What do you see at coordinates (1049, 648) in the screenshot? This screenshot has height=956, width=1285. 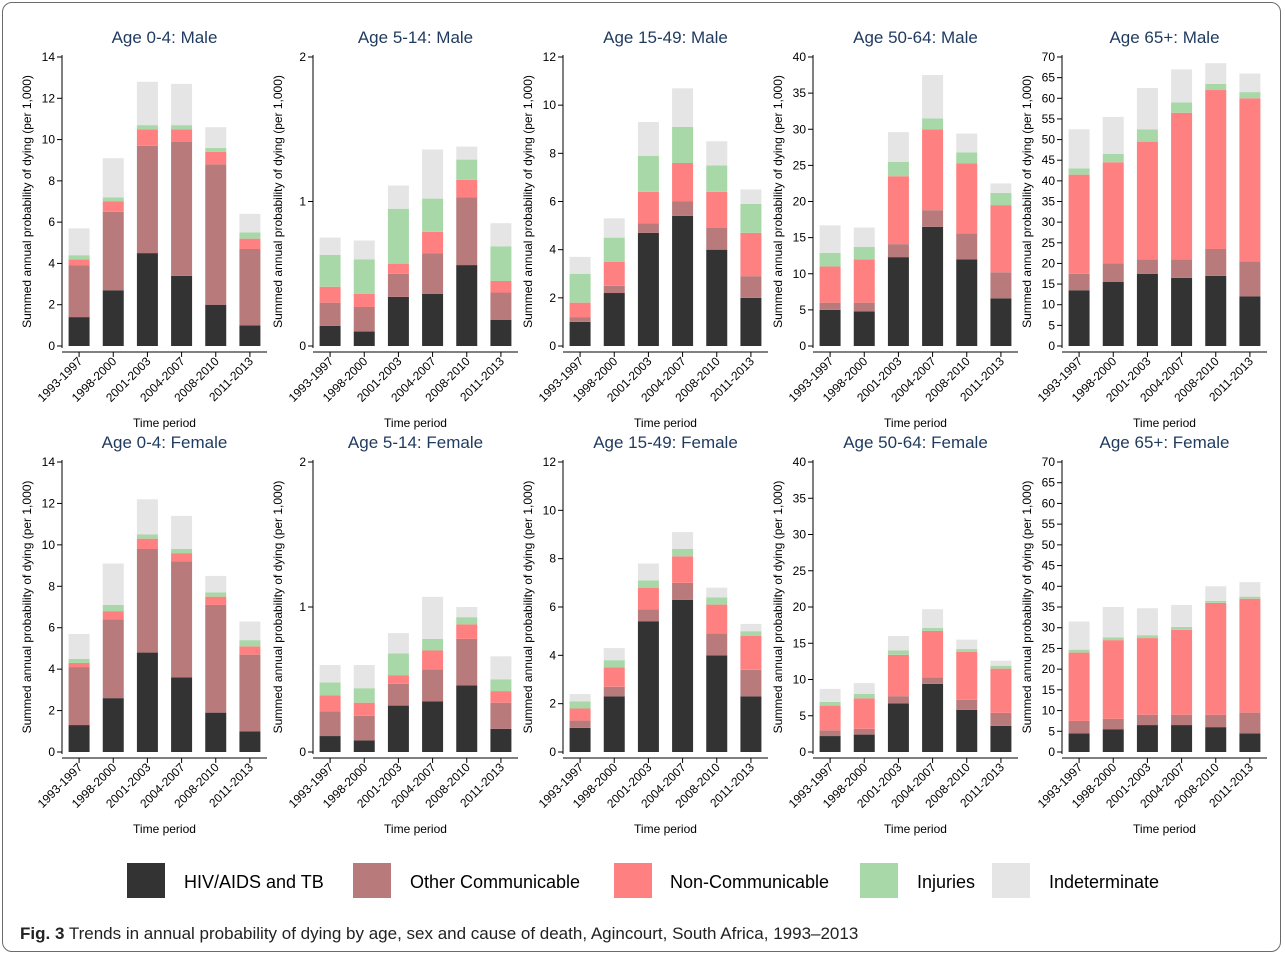 I see `y-tick-label: 25` at bounding box center [1049, 648].